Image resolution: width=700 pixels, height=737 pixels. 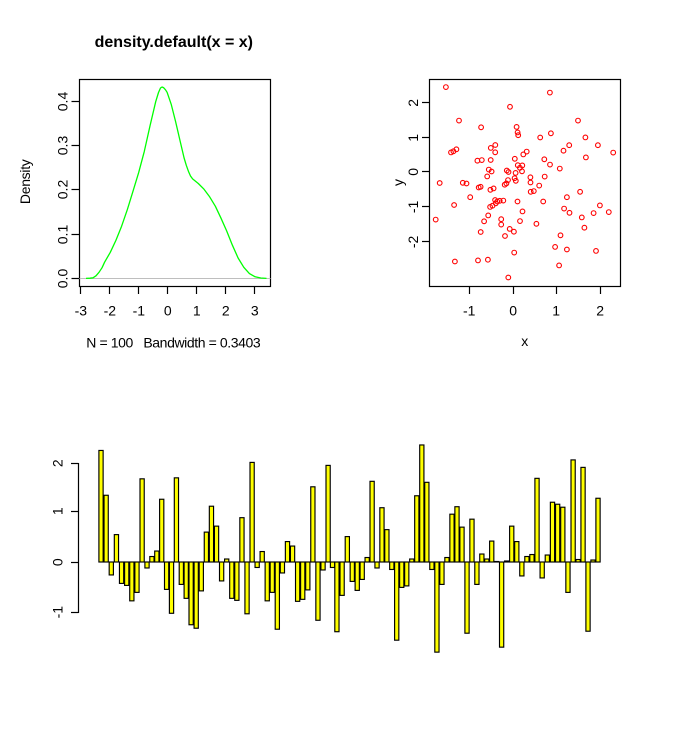 I want to click on svg-text: 0.0, so click(x=63, y=279).